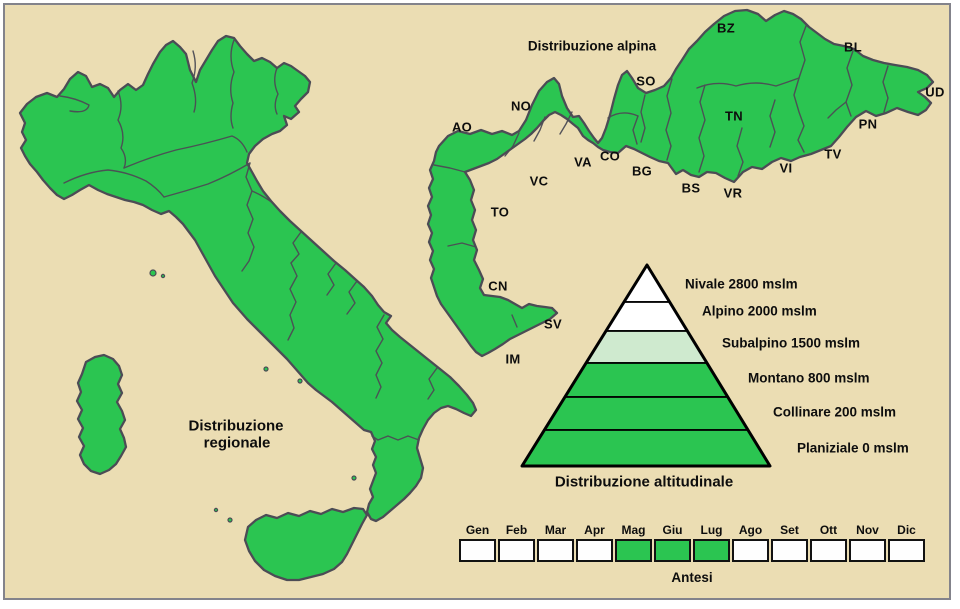 The image size is (960, 609). What do you see at coordinates (646, 413) in the screenshot?
I see `pyramid-band-collinare` at bounding box center [646, 413].